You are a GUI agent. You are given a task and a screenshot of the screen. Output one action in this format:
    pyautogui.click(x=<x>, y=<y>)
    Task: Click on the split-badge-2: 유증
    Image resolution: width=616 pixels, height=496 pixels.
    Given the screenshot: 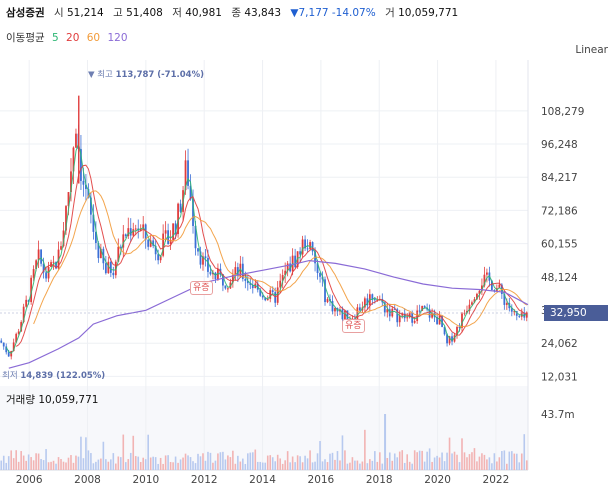 What is the action you would take?
    pyautogui.click(x=353, y=326)
    